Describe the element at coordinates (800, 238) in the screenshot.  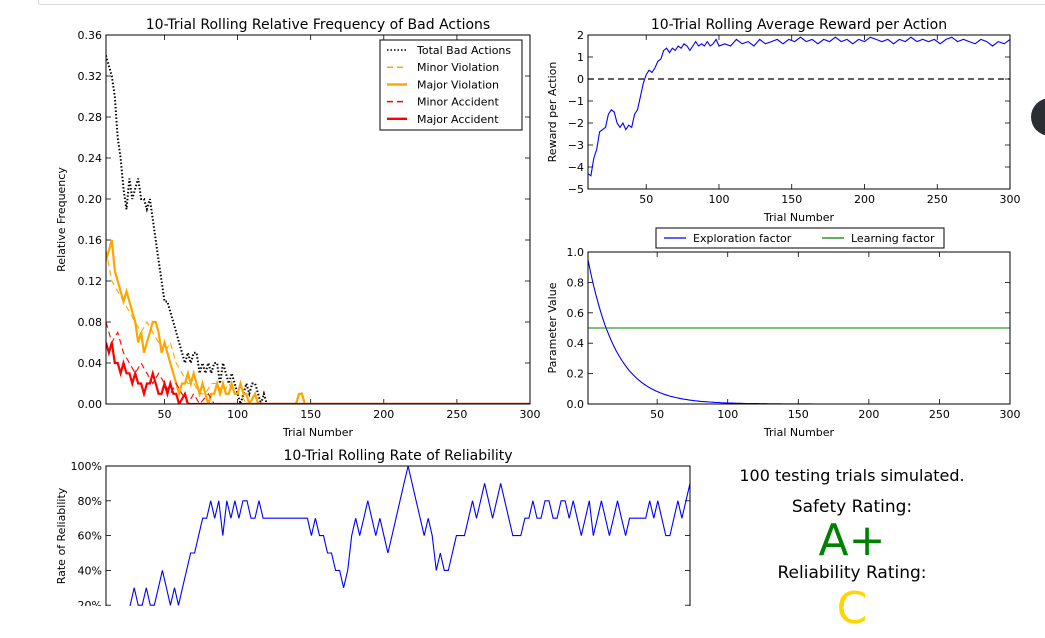
I see `parameters-legend` at that location.